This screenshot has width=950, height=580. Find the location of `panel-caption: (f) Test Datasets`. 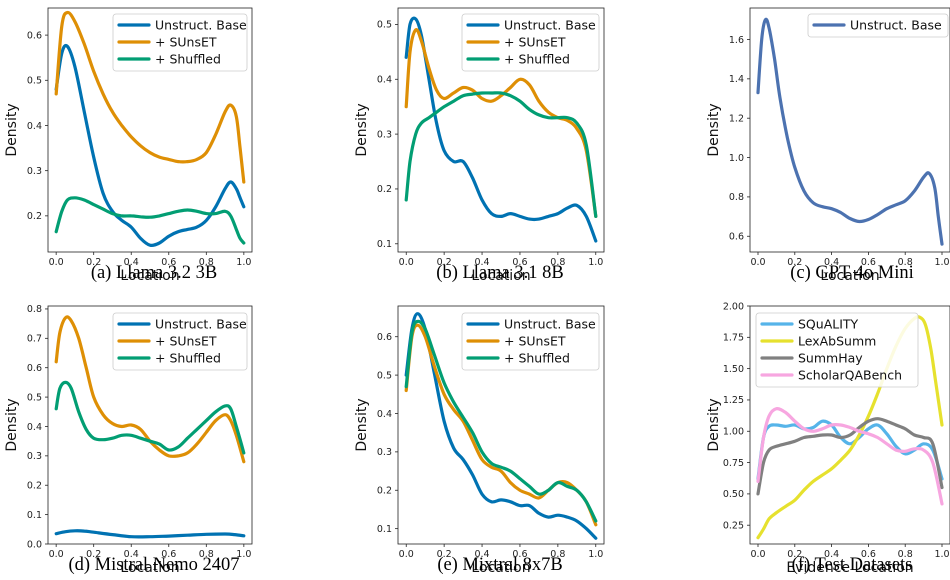

panel-caption: (f) Test Datasets is located at coordinates (852, 565).